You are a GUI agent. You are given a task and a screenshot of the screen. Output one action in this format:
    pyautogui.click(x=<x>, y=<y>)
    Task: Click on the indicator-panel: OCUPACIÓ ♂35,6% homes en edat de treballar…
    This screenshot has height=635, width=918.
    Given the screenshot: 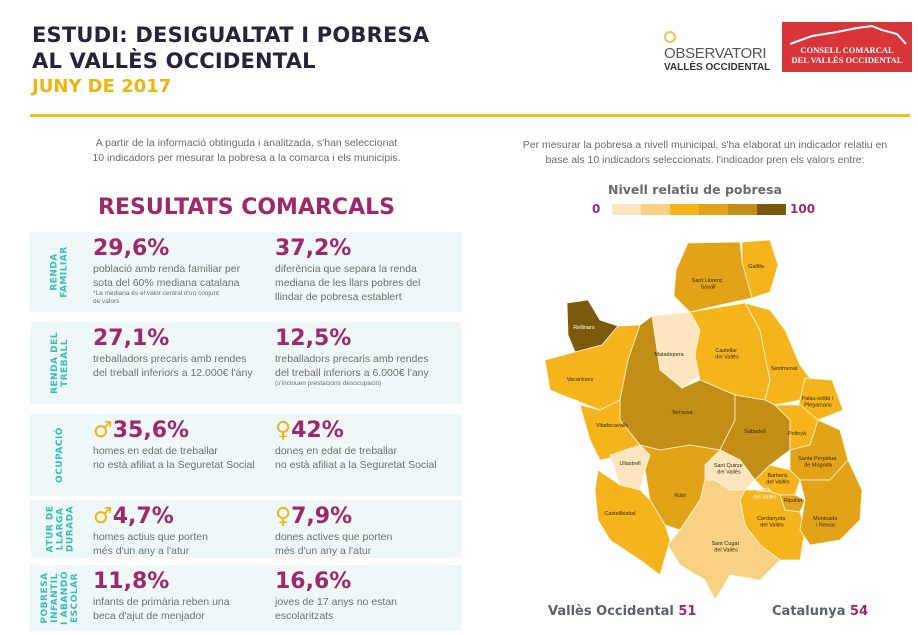 What is the action you would take?
    pyautogui.click(x=246, y=455)
    